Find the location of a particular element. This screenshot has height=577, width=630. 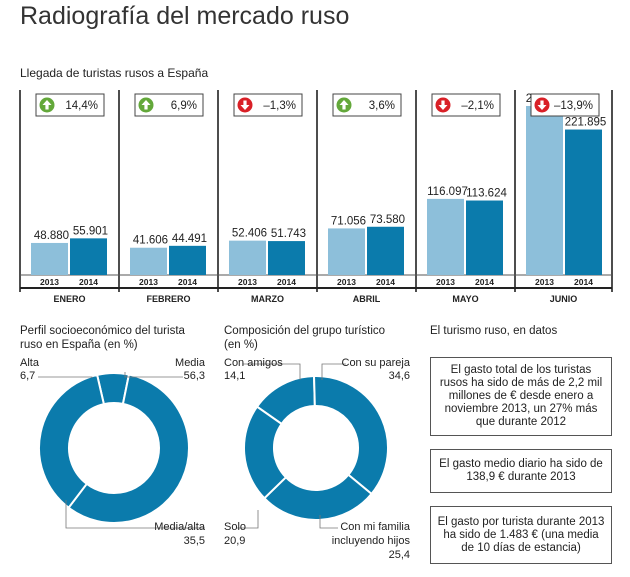

change-label-junio: –13,9% is located at coordinates (573, 106).